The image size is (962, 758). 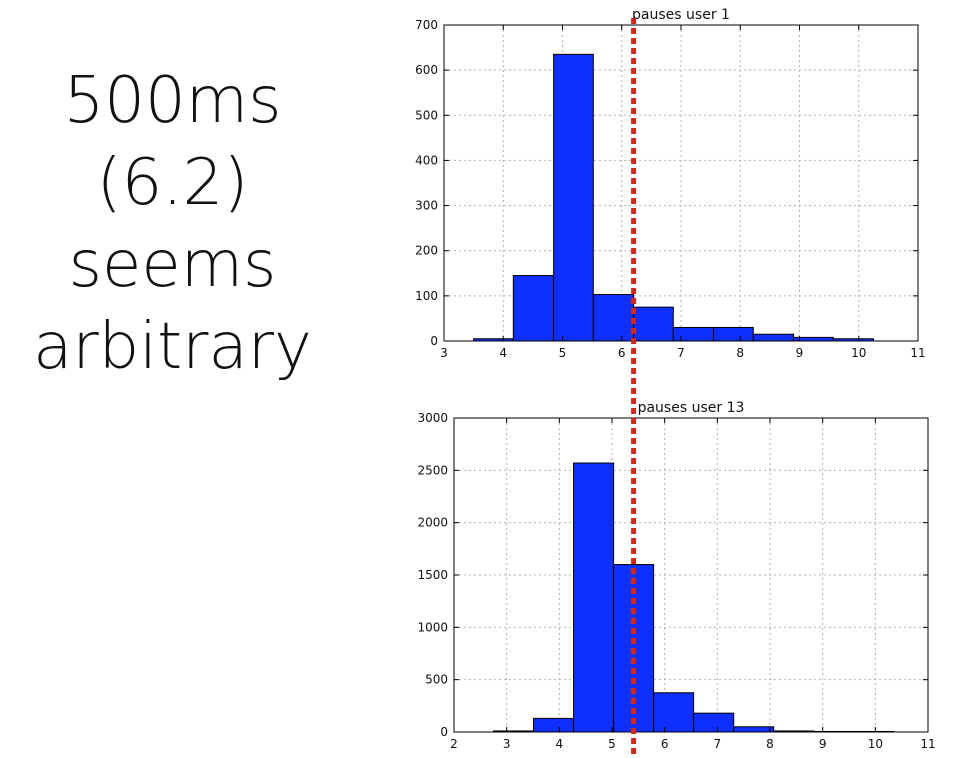 I want to click on caption-line: arbitrary, so click(x=172, y=347).